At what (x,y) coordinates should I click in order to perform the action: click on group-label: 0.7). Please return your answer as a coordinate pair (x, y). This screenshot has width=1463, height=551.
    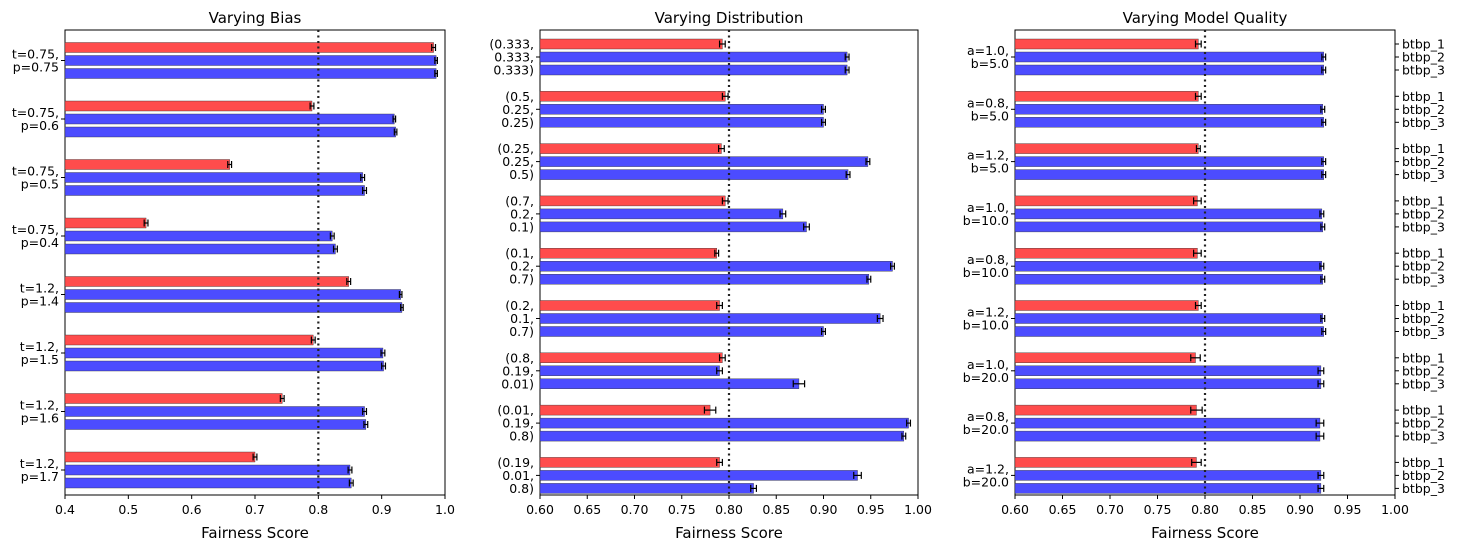
    Looking at the image, I should click on (521, 279).